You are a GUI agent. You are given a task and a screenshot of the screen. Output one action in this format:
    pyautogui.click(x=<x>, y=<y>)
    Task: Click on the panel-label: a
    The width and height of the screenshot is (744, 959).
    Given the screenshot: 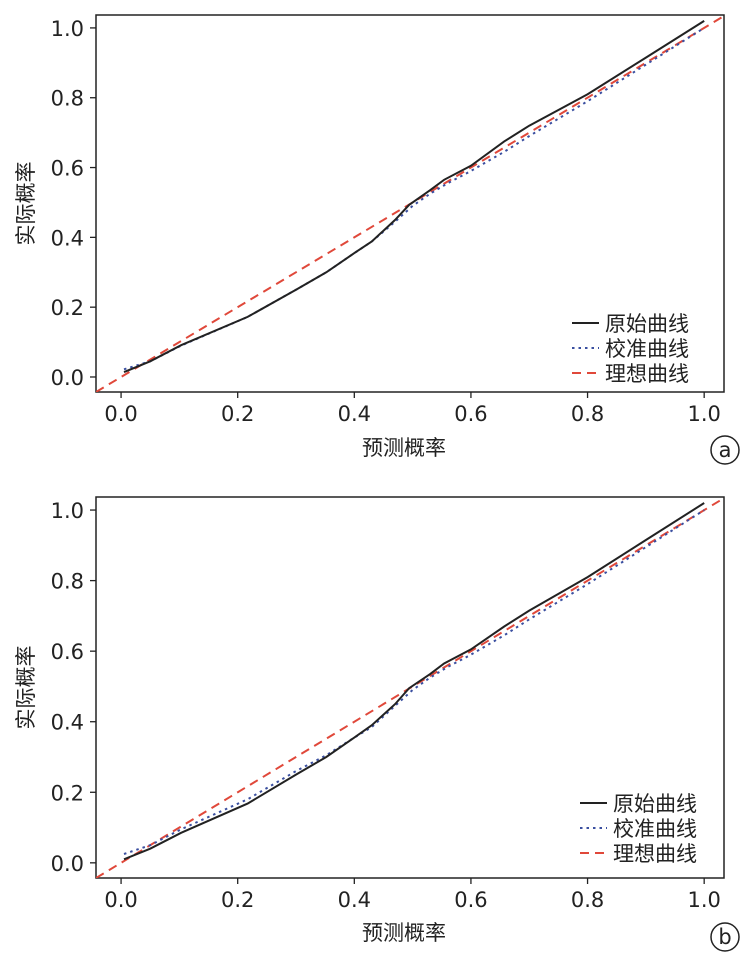 What is the action you would take?
    pyautogui.click(x=725, y=450)
    